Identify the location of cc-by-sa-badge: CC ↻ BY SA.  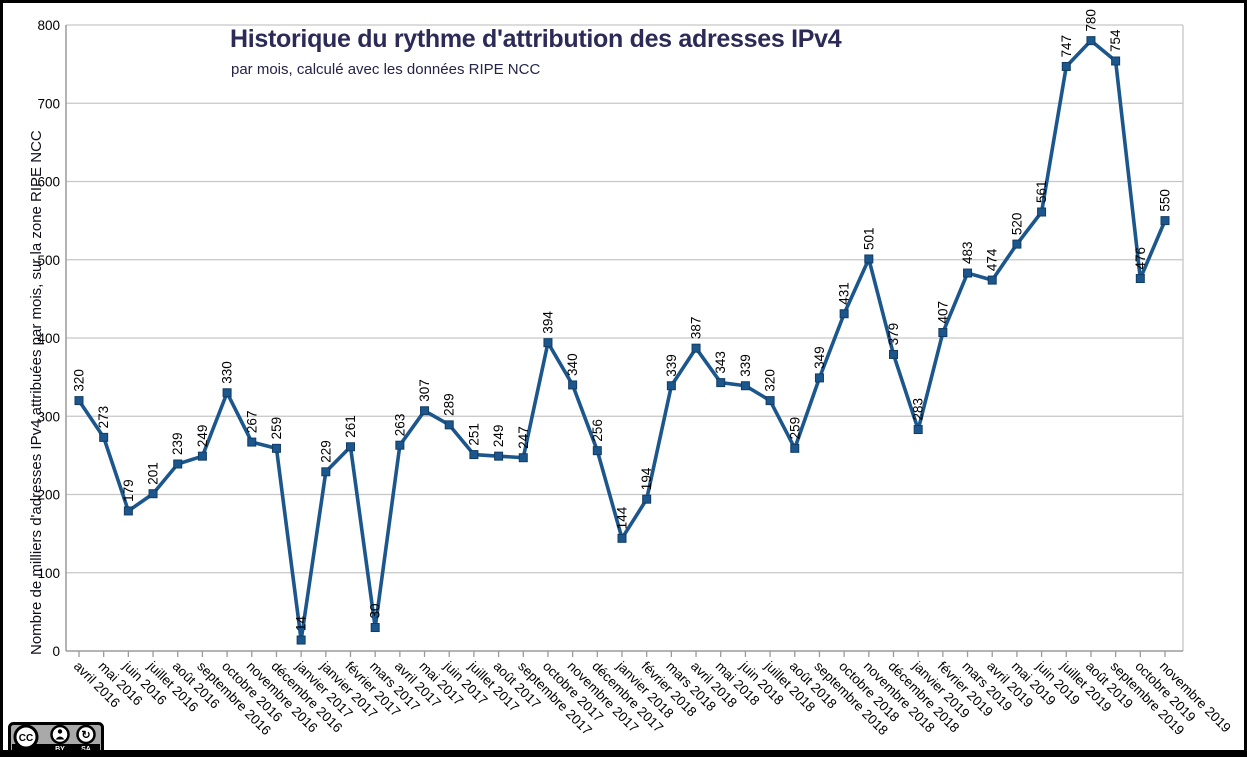
(56, 738).